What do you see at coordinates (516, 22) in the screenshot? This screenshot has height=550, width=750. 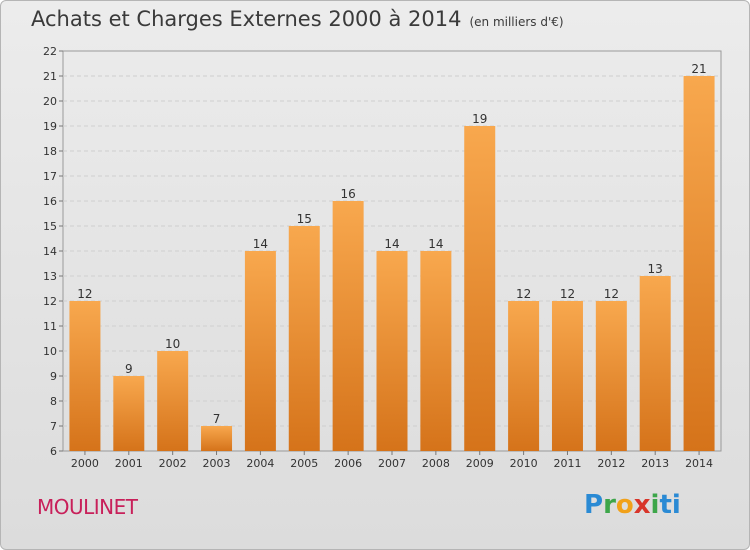 I see `chart-subtitle: (en milliers d'€)` at bounding box center [516, 22].